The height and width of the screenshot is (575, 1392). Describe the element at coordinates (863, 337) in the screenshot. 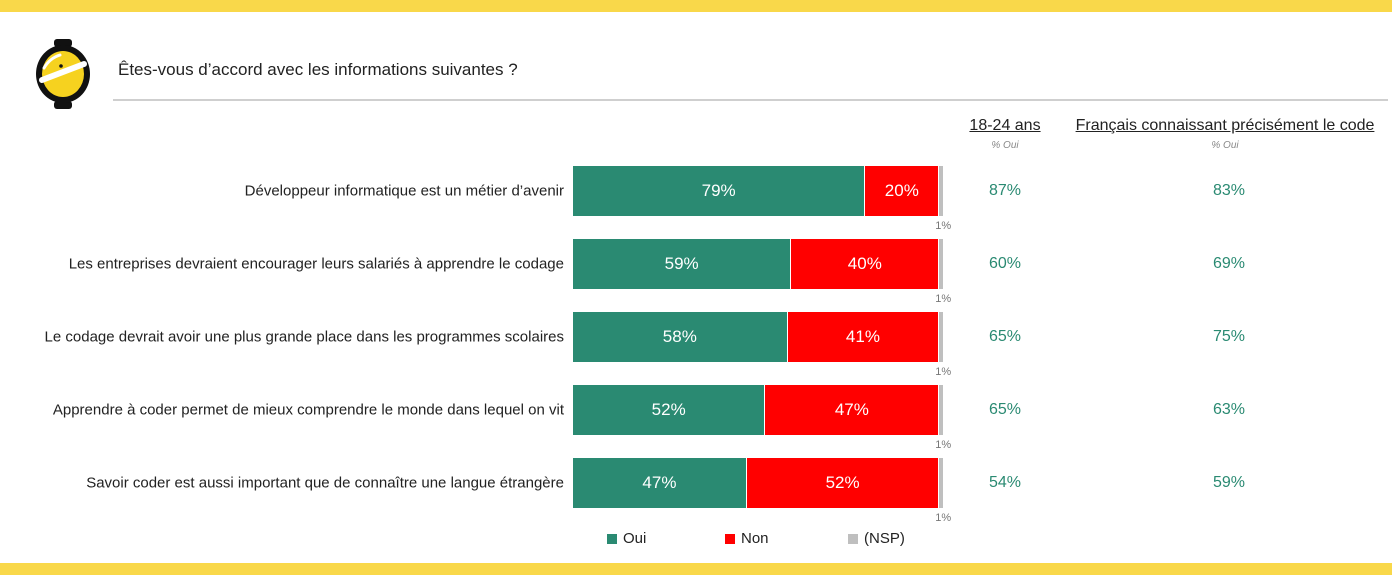

I see `bar-segment-non: 41%` at that location.